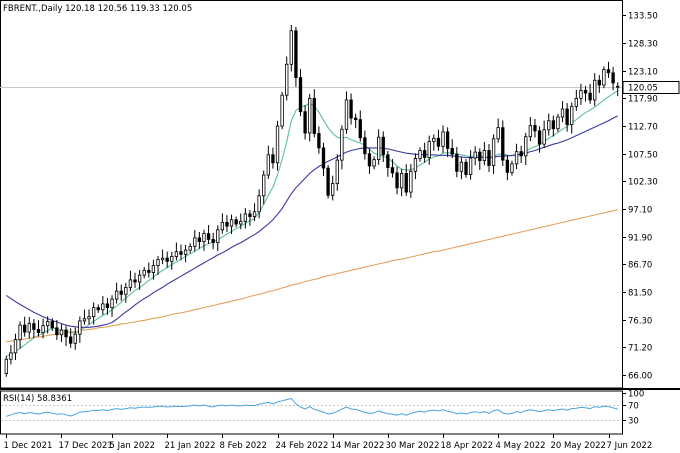  Describe the element at coordinates (312, 407) in the screenshot. I see `rsi-line` at that location.